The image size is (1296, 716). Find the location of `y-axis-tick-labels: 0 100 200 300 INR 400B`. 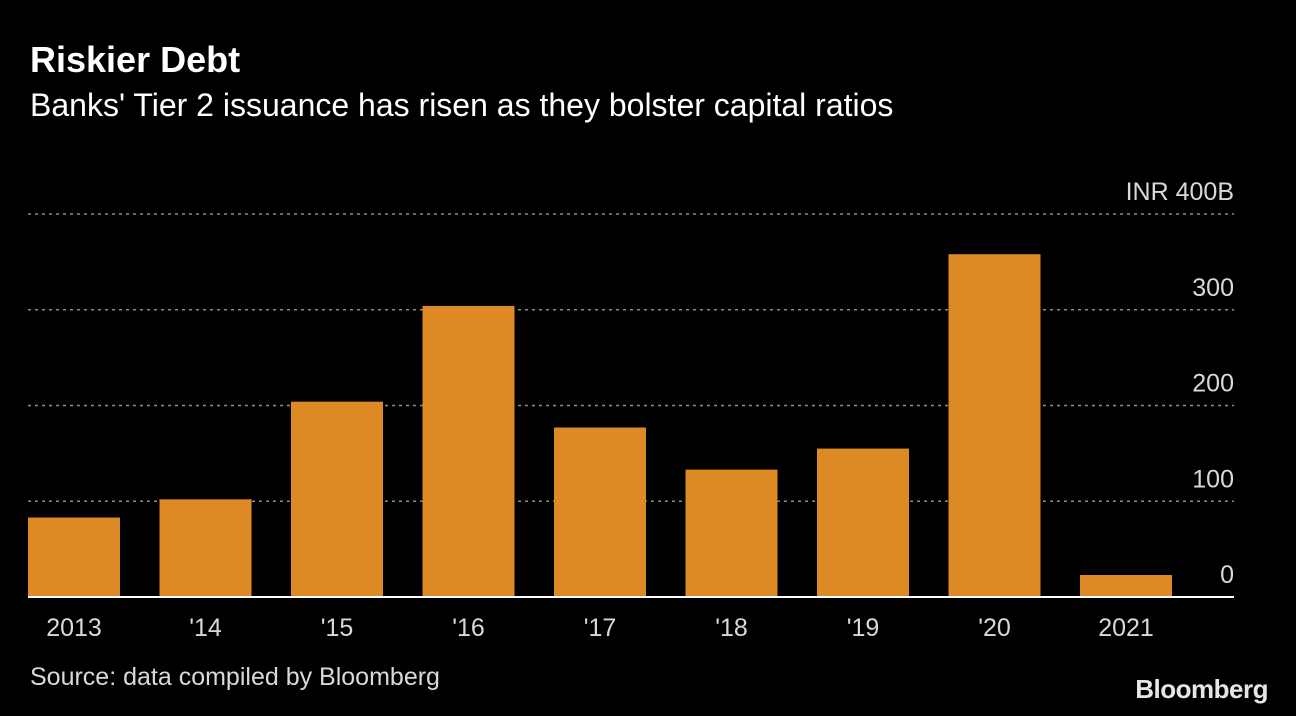

y-axis-tick-labels: 0 100 200 300 INR 400B is located at coordinates (1180, 383).